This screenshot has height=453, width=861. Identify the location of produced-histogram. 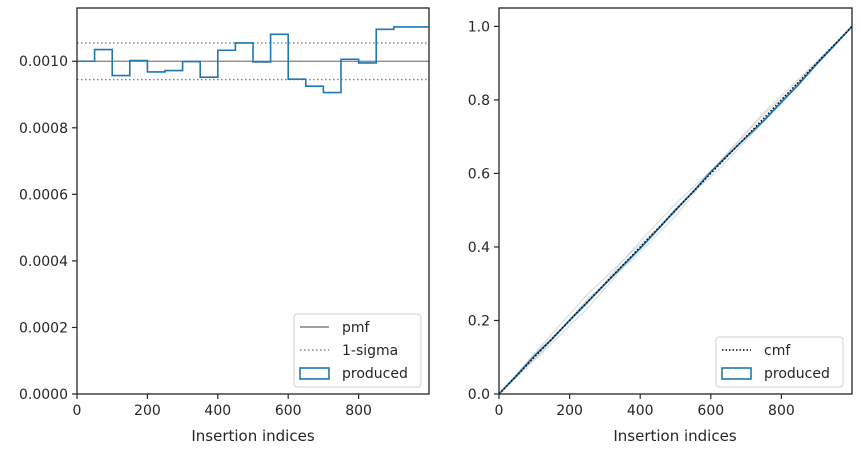
(253, 60).